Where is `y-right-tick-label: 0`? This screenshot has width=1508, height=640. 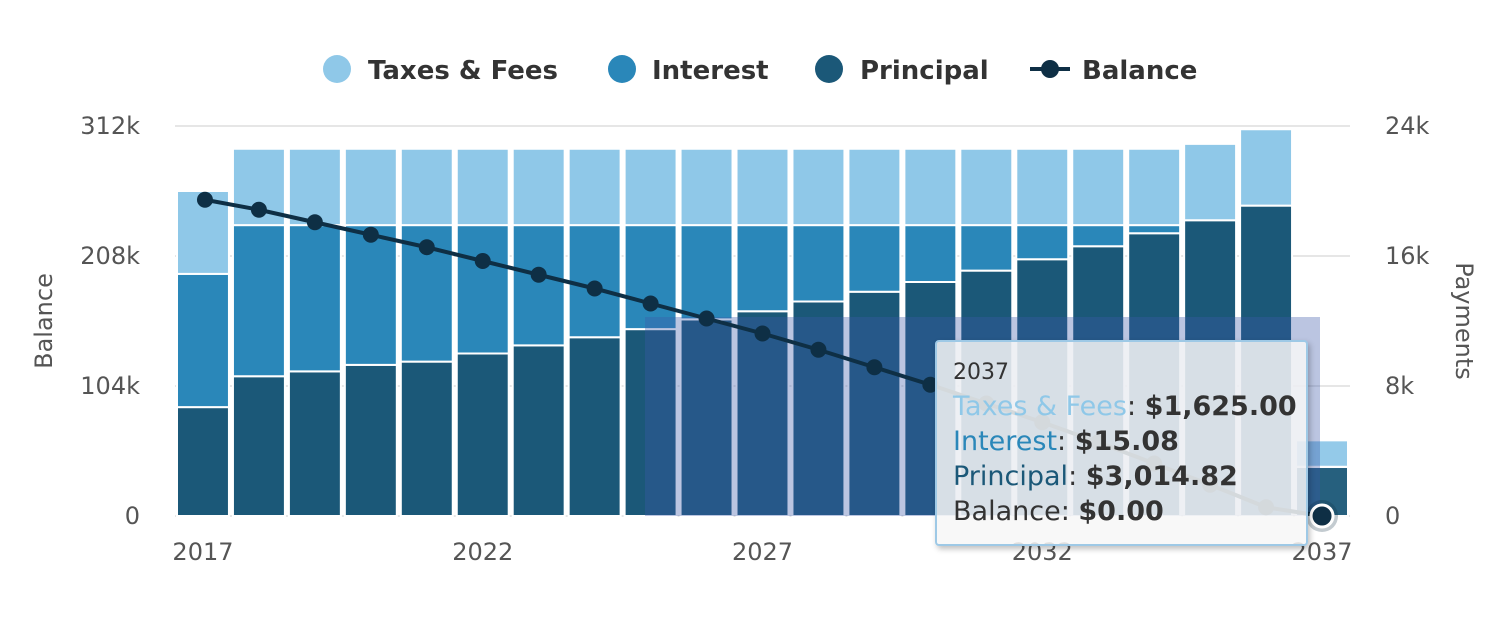
y-right-tick-label: 0 is located at coordinates (1392, 516).